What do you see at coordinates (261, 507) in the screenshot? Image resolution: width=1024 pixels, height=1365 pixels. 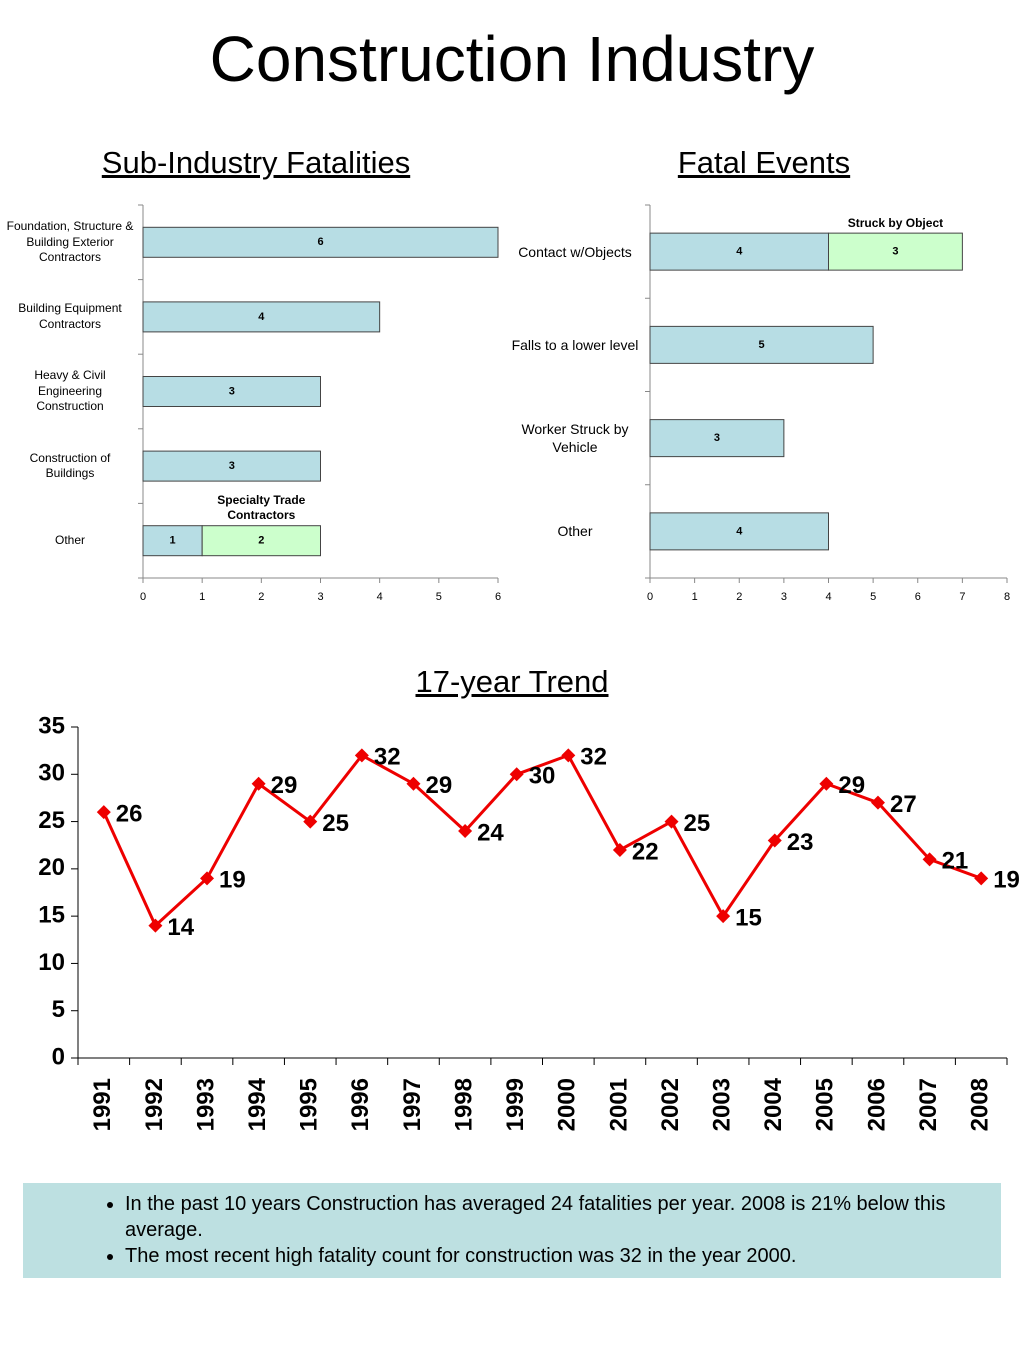 I see `series-label: Specialty Trade Contractors` at bounding box center [261, 507].